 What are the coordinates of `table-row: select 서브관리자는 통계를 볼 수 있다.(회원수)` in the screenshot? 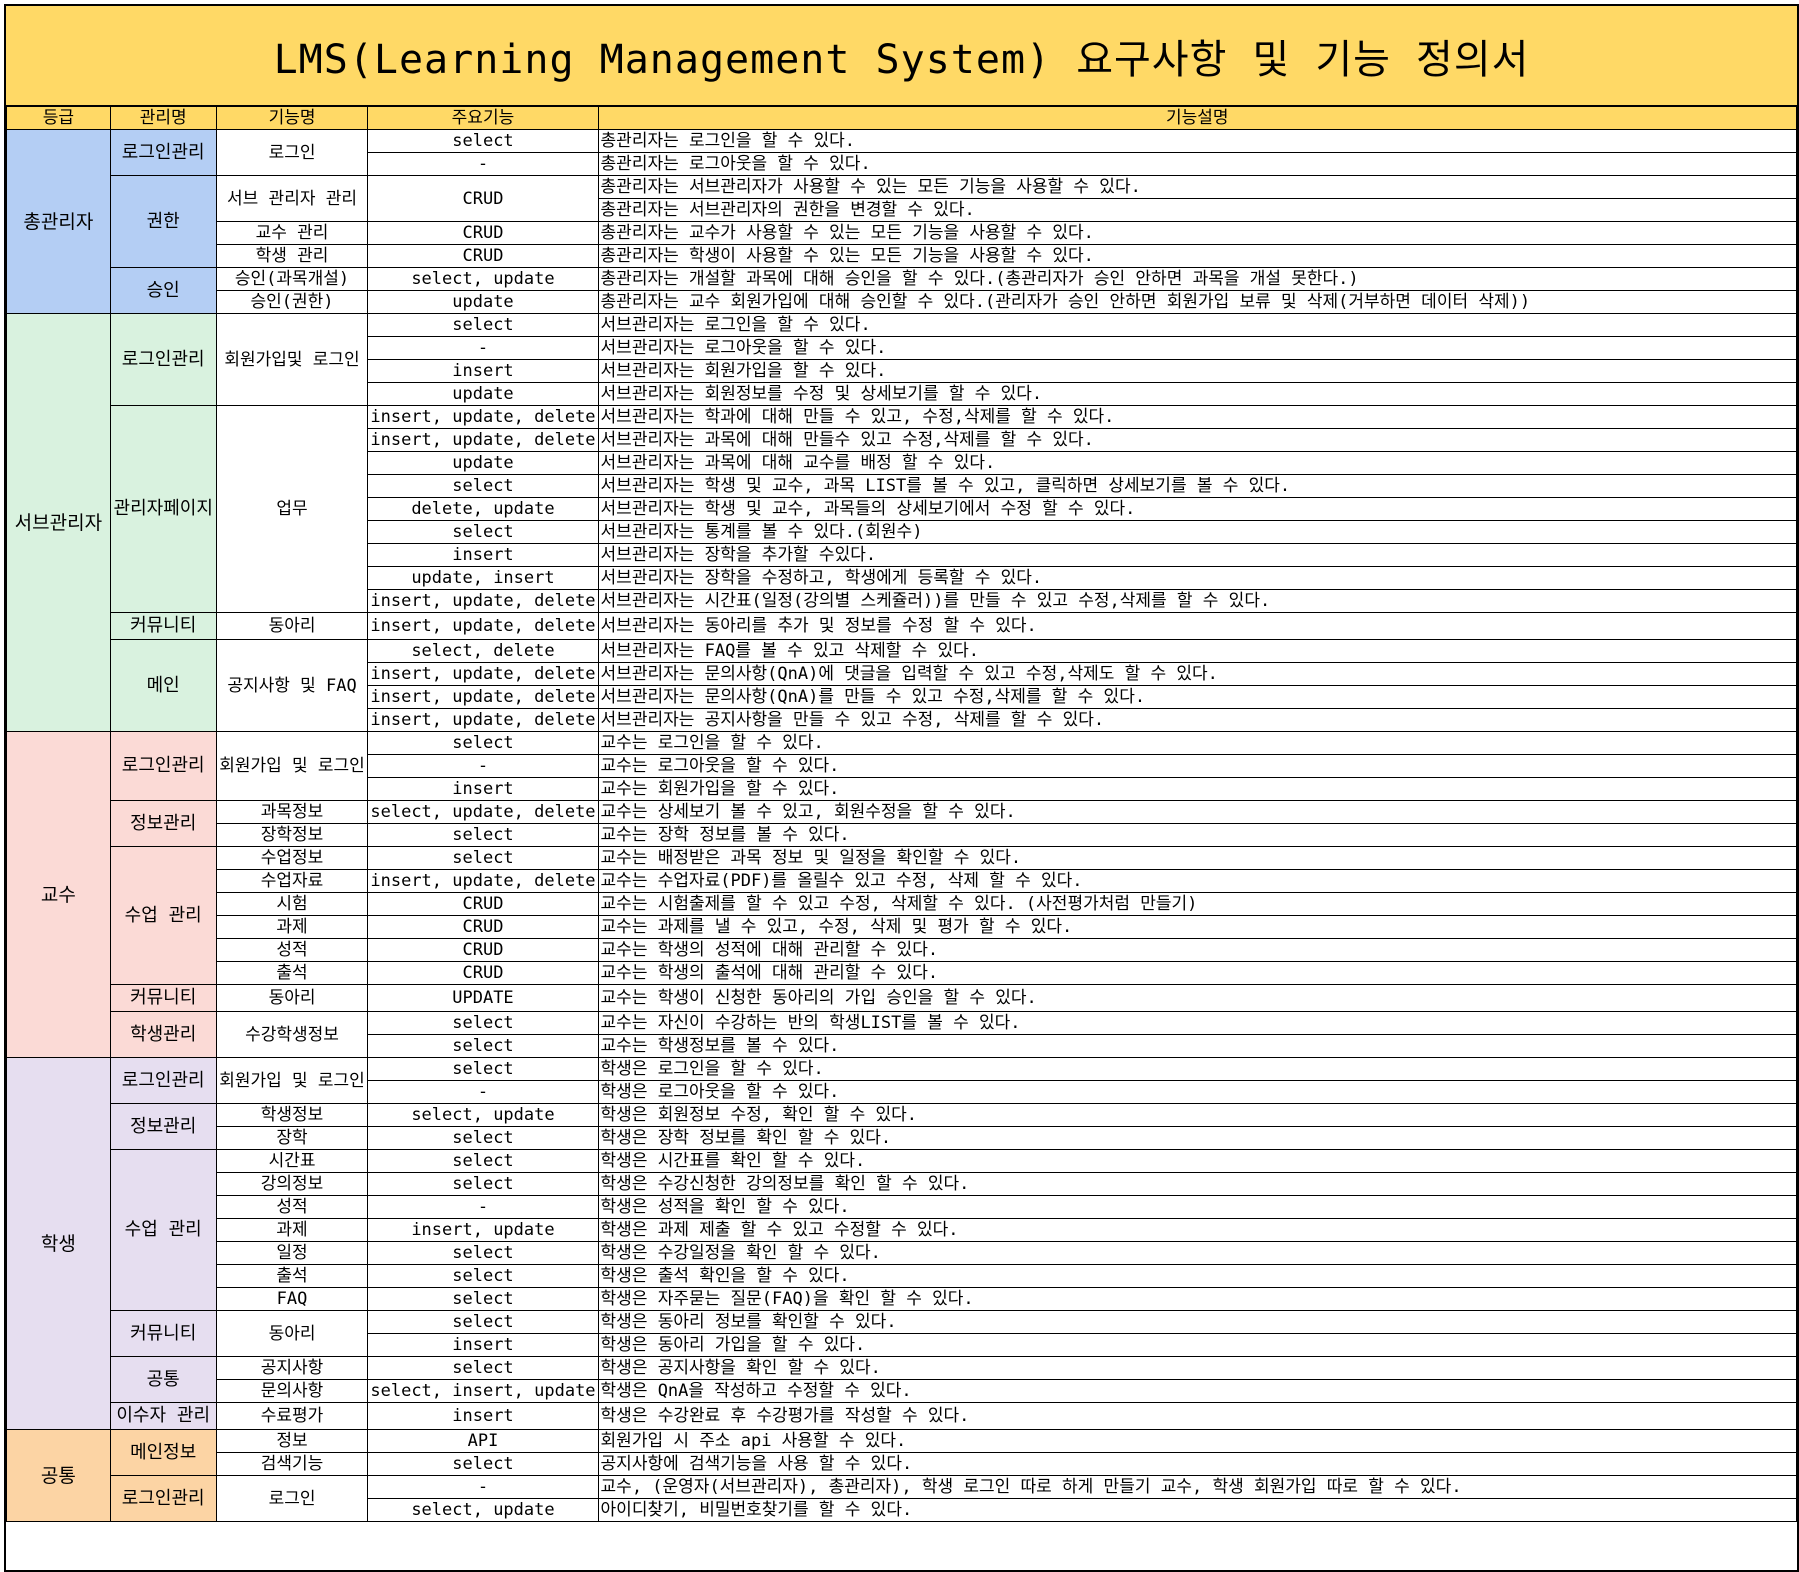 It's located at (902, 532).